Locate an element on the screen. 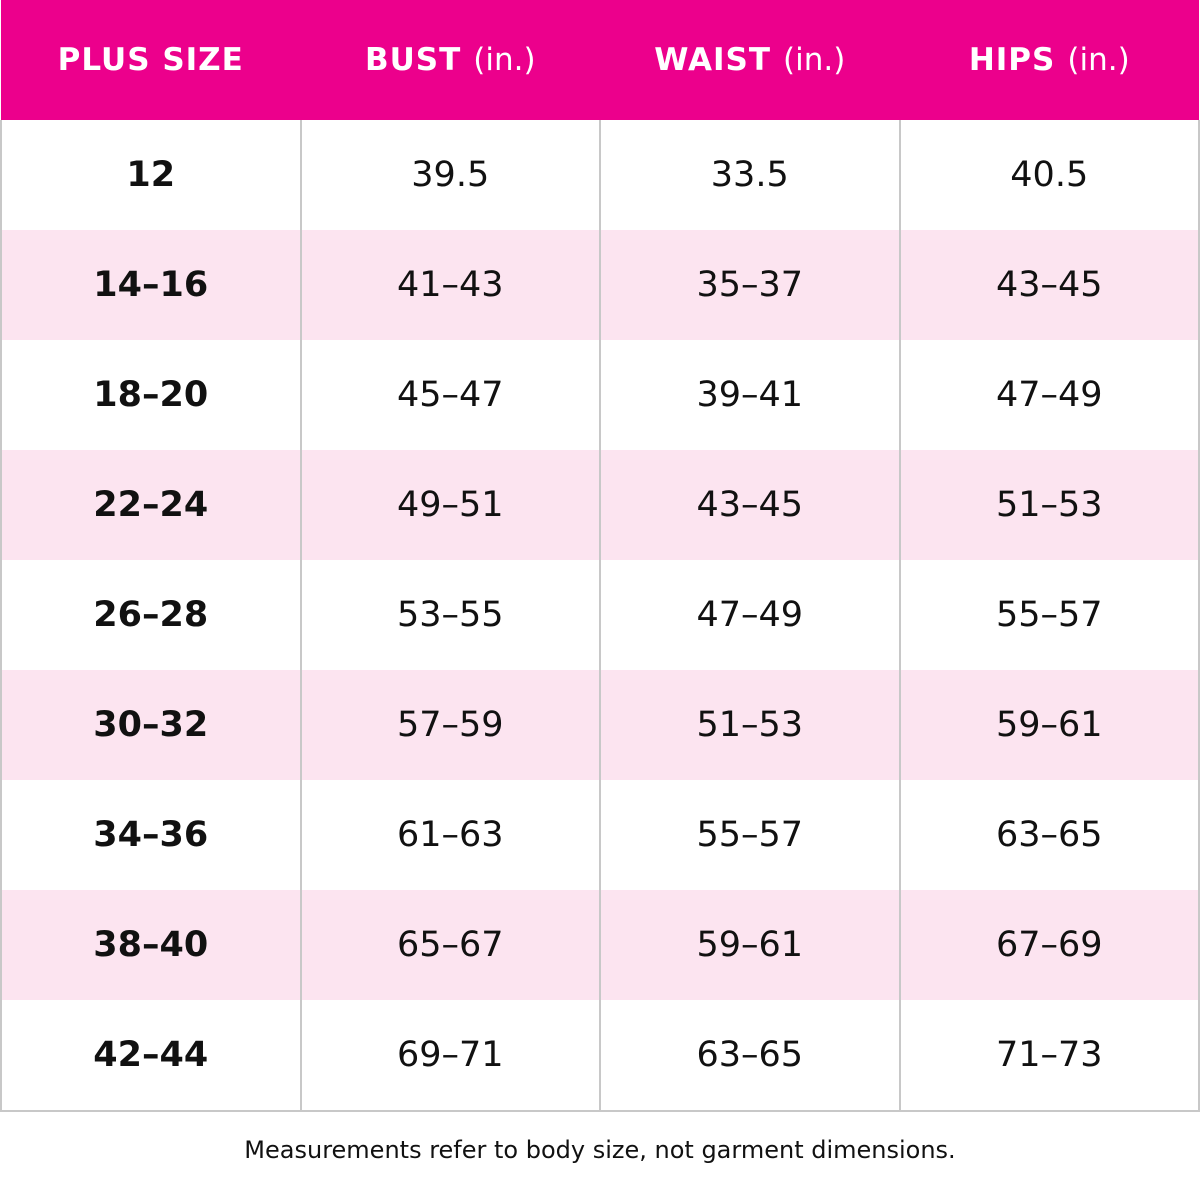 This screenshot has height=1200, width=1200. header-cell: HIPS (in.) is located at coordinates (1049, 60).